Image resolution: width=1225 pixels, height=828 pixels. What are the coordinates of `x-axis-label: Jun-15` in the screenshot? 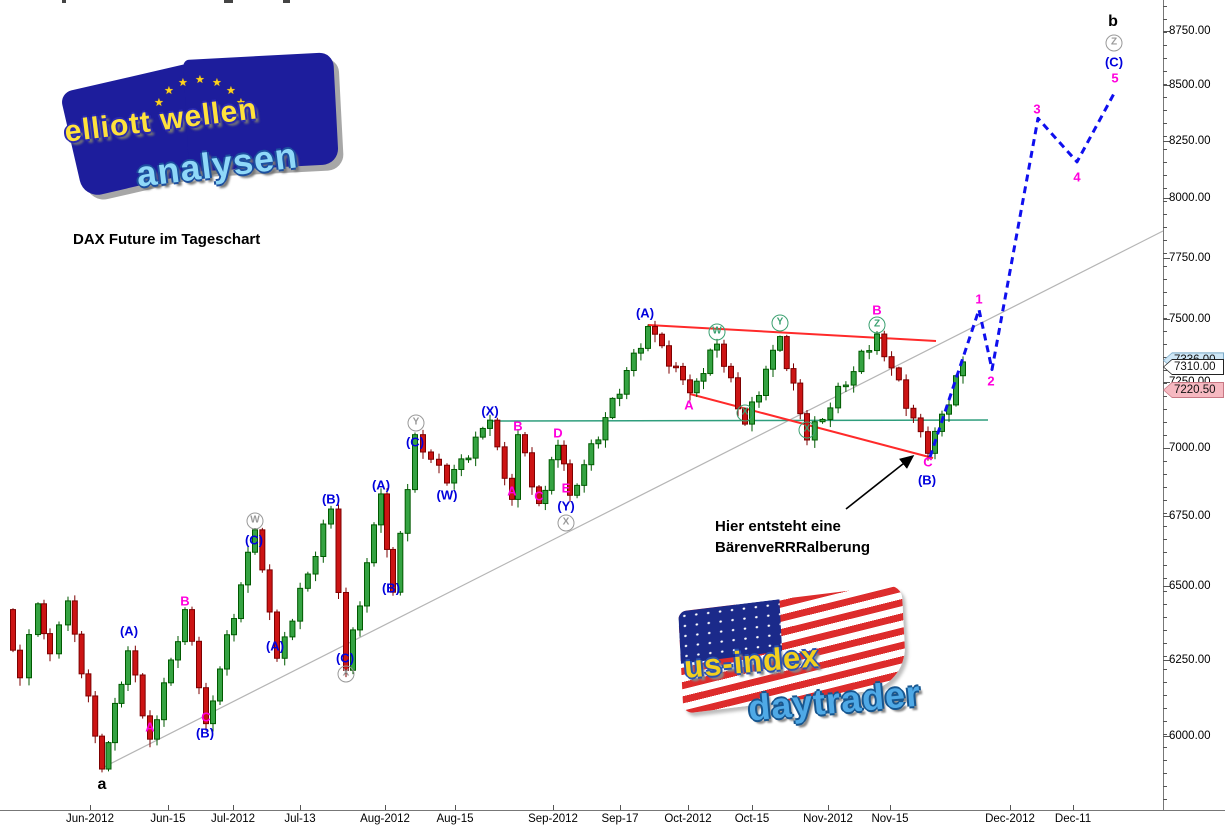 It's located at (168, 819).